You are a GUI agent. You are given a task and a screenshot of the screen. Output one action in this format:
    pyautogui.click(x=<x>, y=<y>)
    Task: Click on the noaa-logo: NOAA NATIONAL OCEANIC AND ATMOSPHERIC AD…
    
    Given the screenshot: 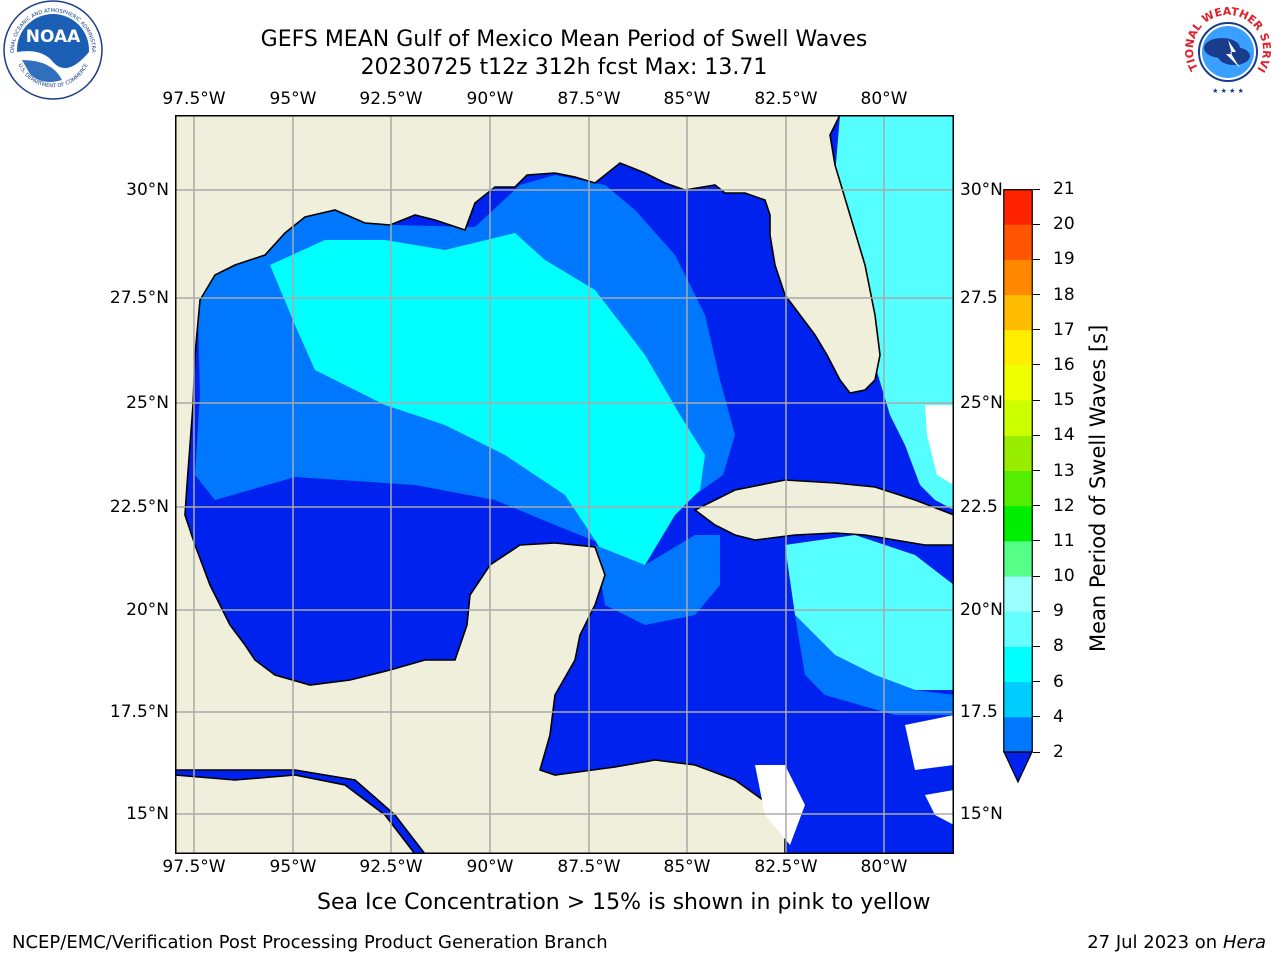 What is the action you would take?
    pyautogui.click(x=52, y=50)
    